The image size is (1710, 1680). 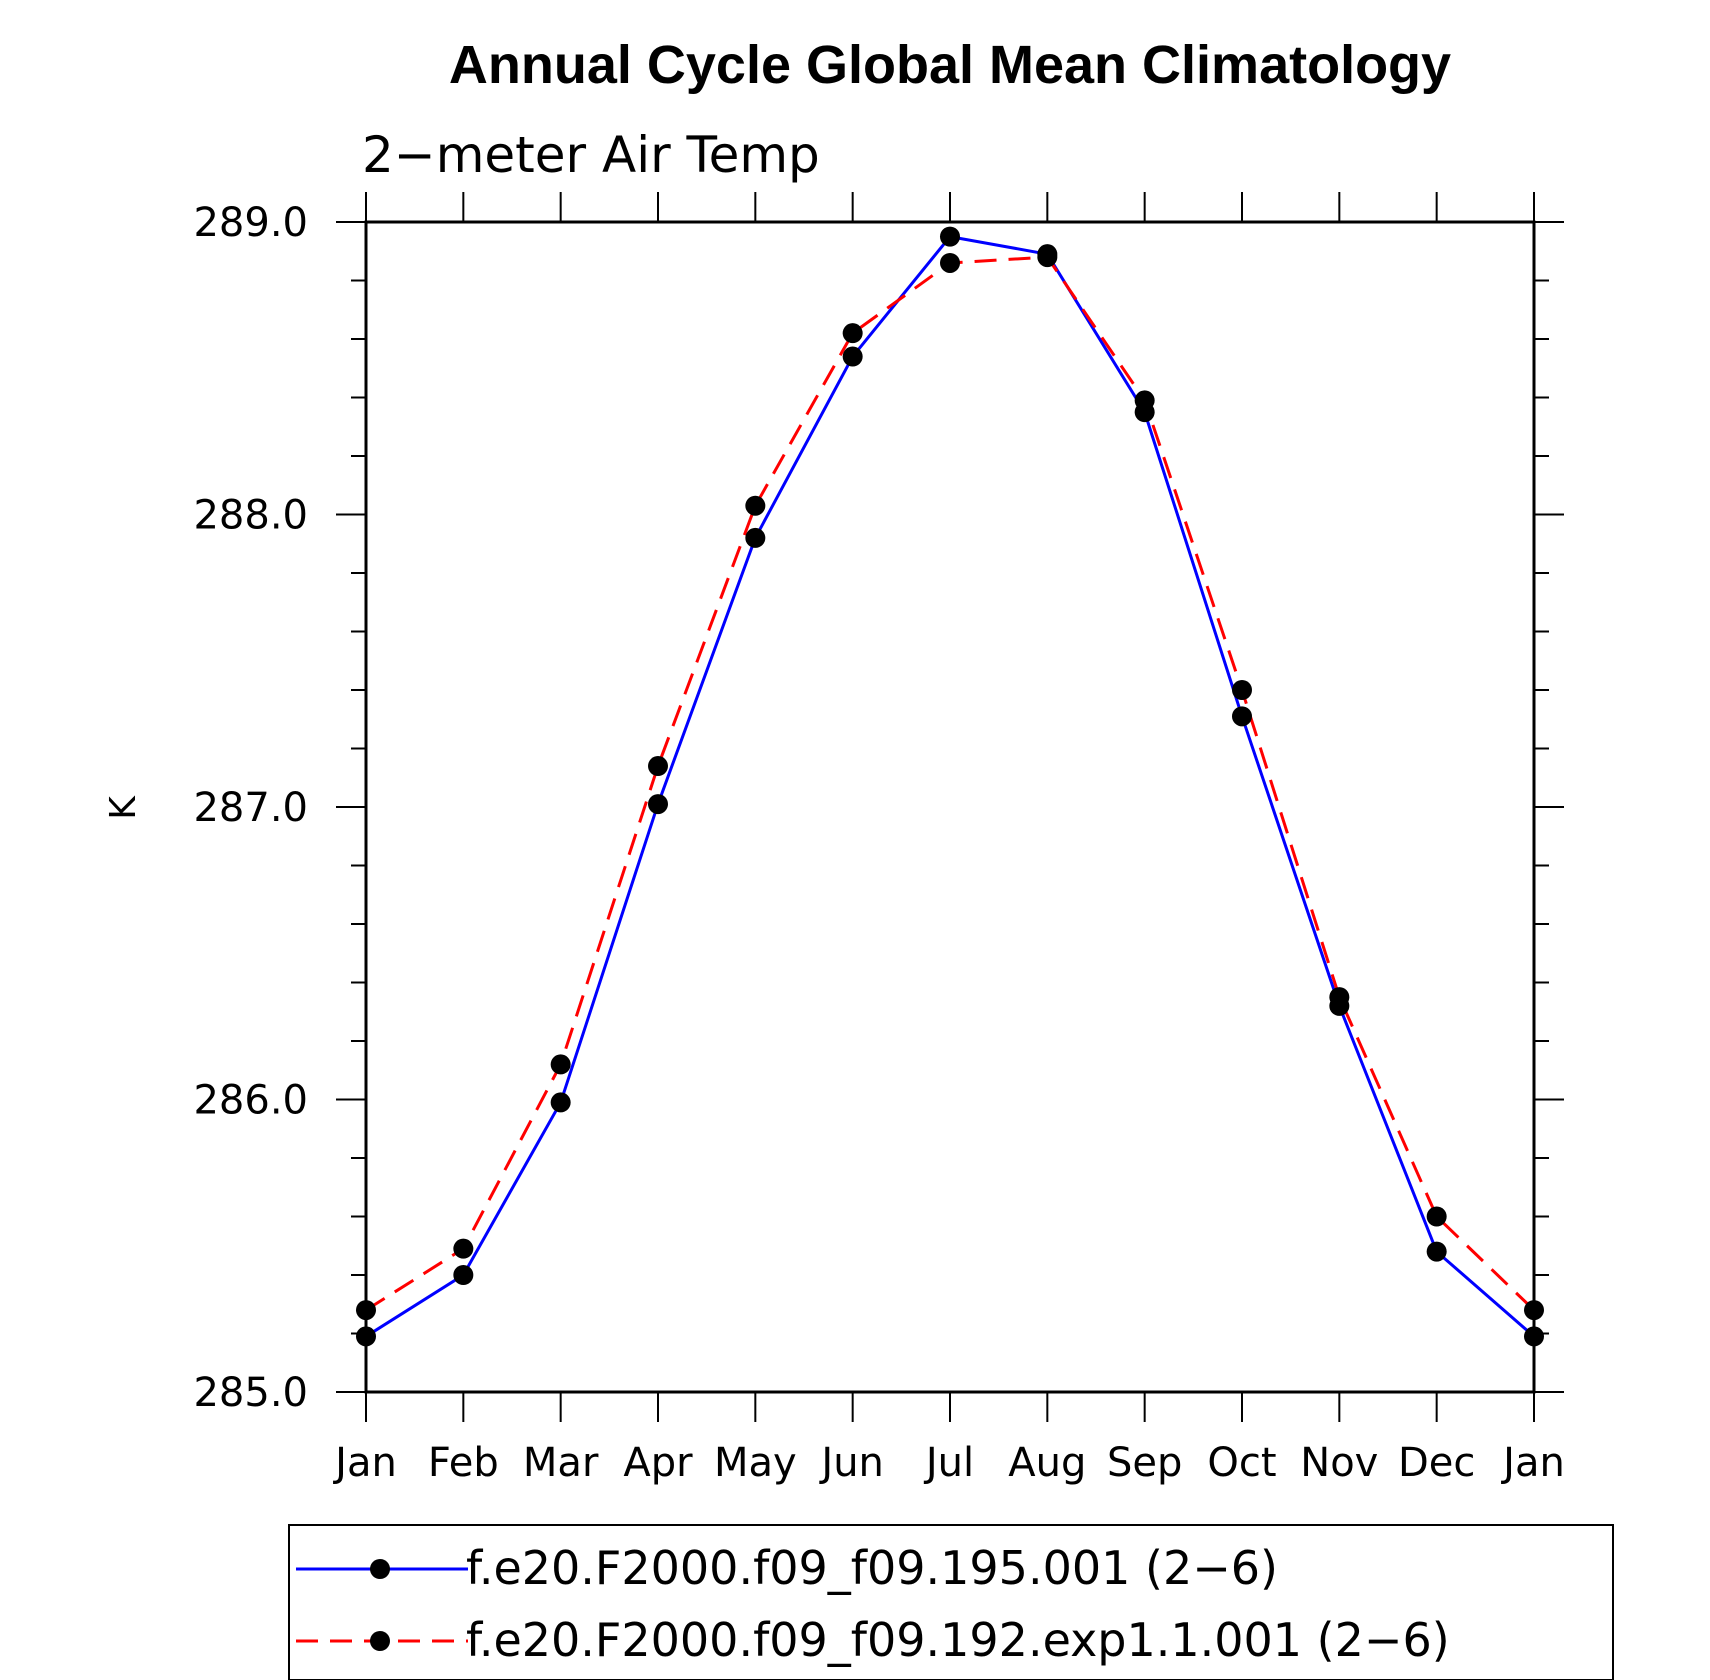 I want to click on x-tick-label: Sep, so click(x=1144, y=1463).